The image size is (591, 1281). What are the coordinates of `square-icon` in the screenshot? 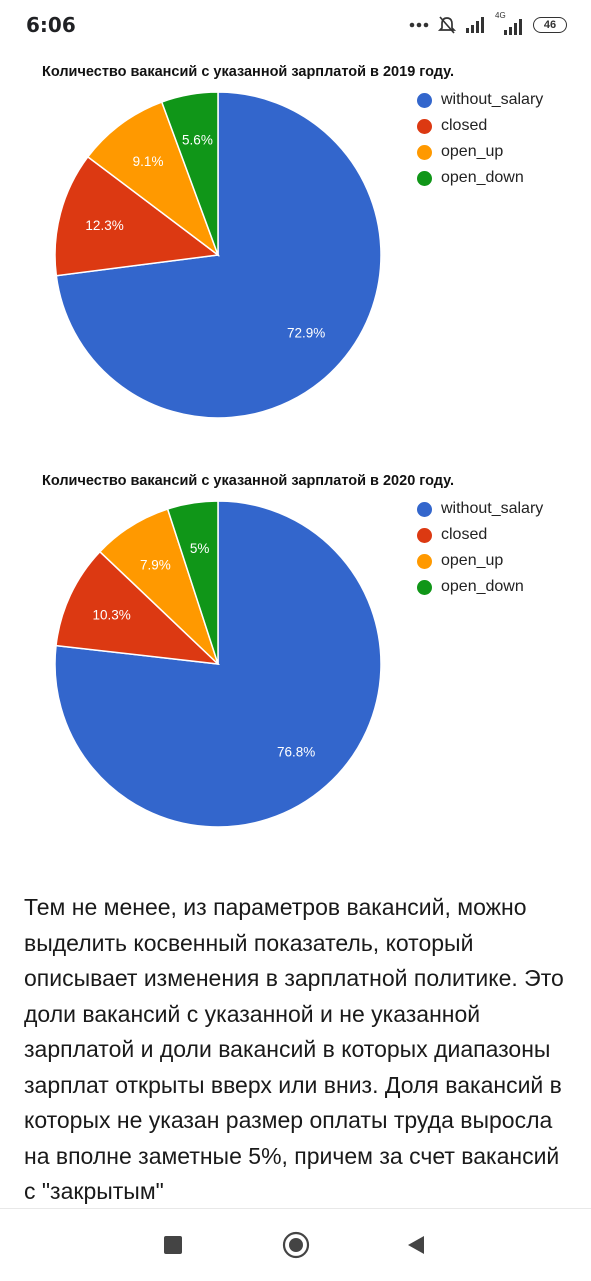 It's located at (173, 1245).